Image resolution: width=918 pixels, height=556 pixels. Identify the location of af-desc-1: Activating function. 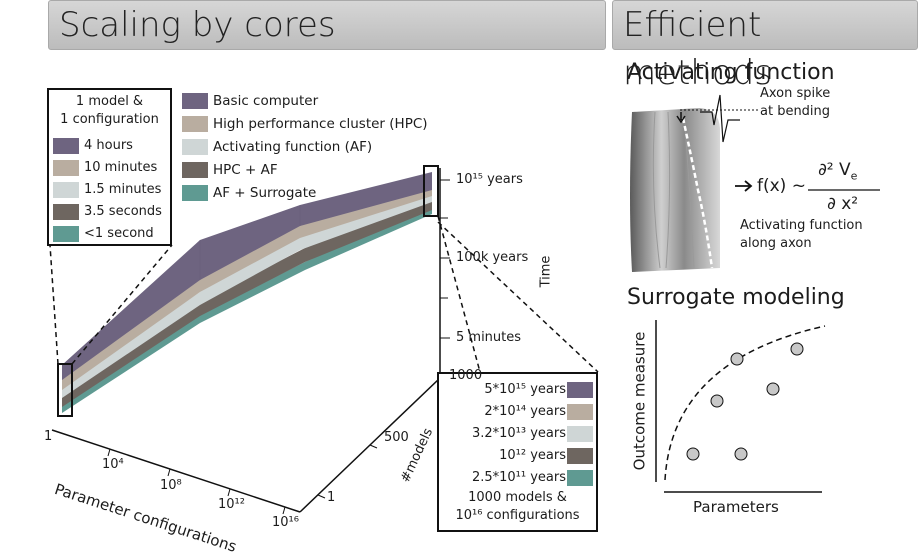
(801, 225).